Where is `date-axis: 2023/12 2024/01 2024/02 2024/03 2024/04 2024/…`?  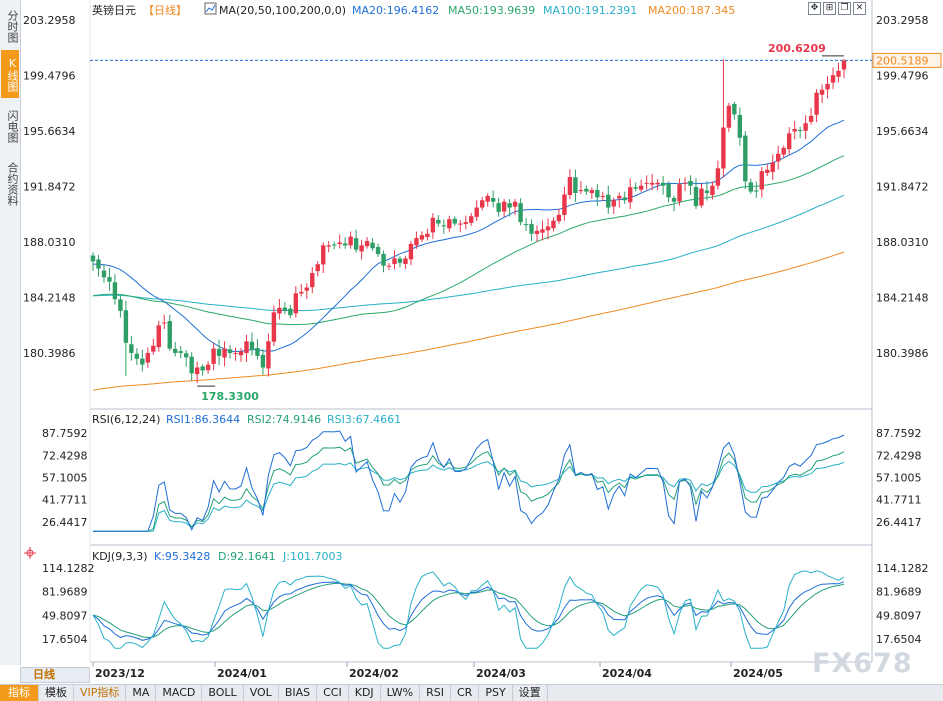 date-axis: 2023/12 2024/01 2024/02 2024/03 2024/04 2024/… is located at coordinates (437, 671).